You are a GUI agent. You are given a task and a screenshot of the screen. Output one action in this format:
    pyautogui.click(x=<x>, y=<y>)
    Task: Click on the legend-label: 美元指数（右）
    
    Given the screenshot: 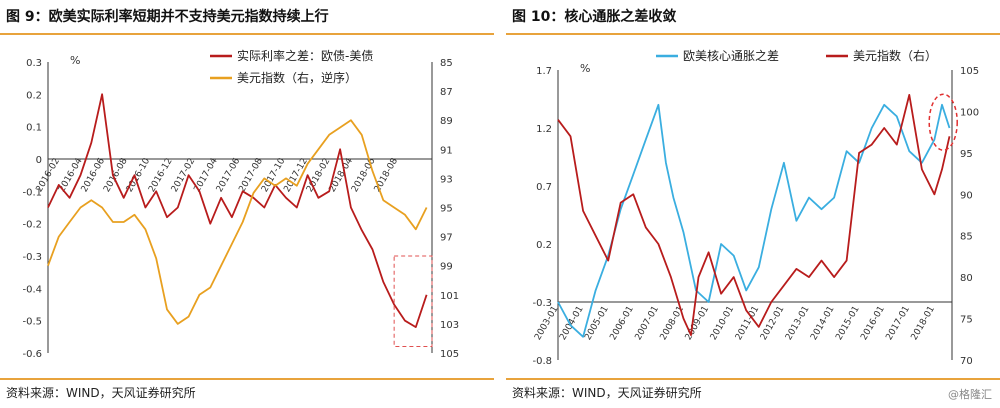 What is the action you would take?
    pyautogui.click(x=895, y=55)
    